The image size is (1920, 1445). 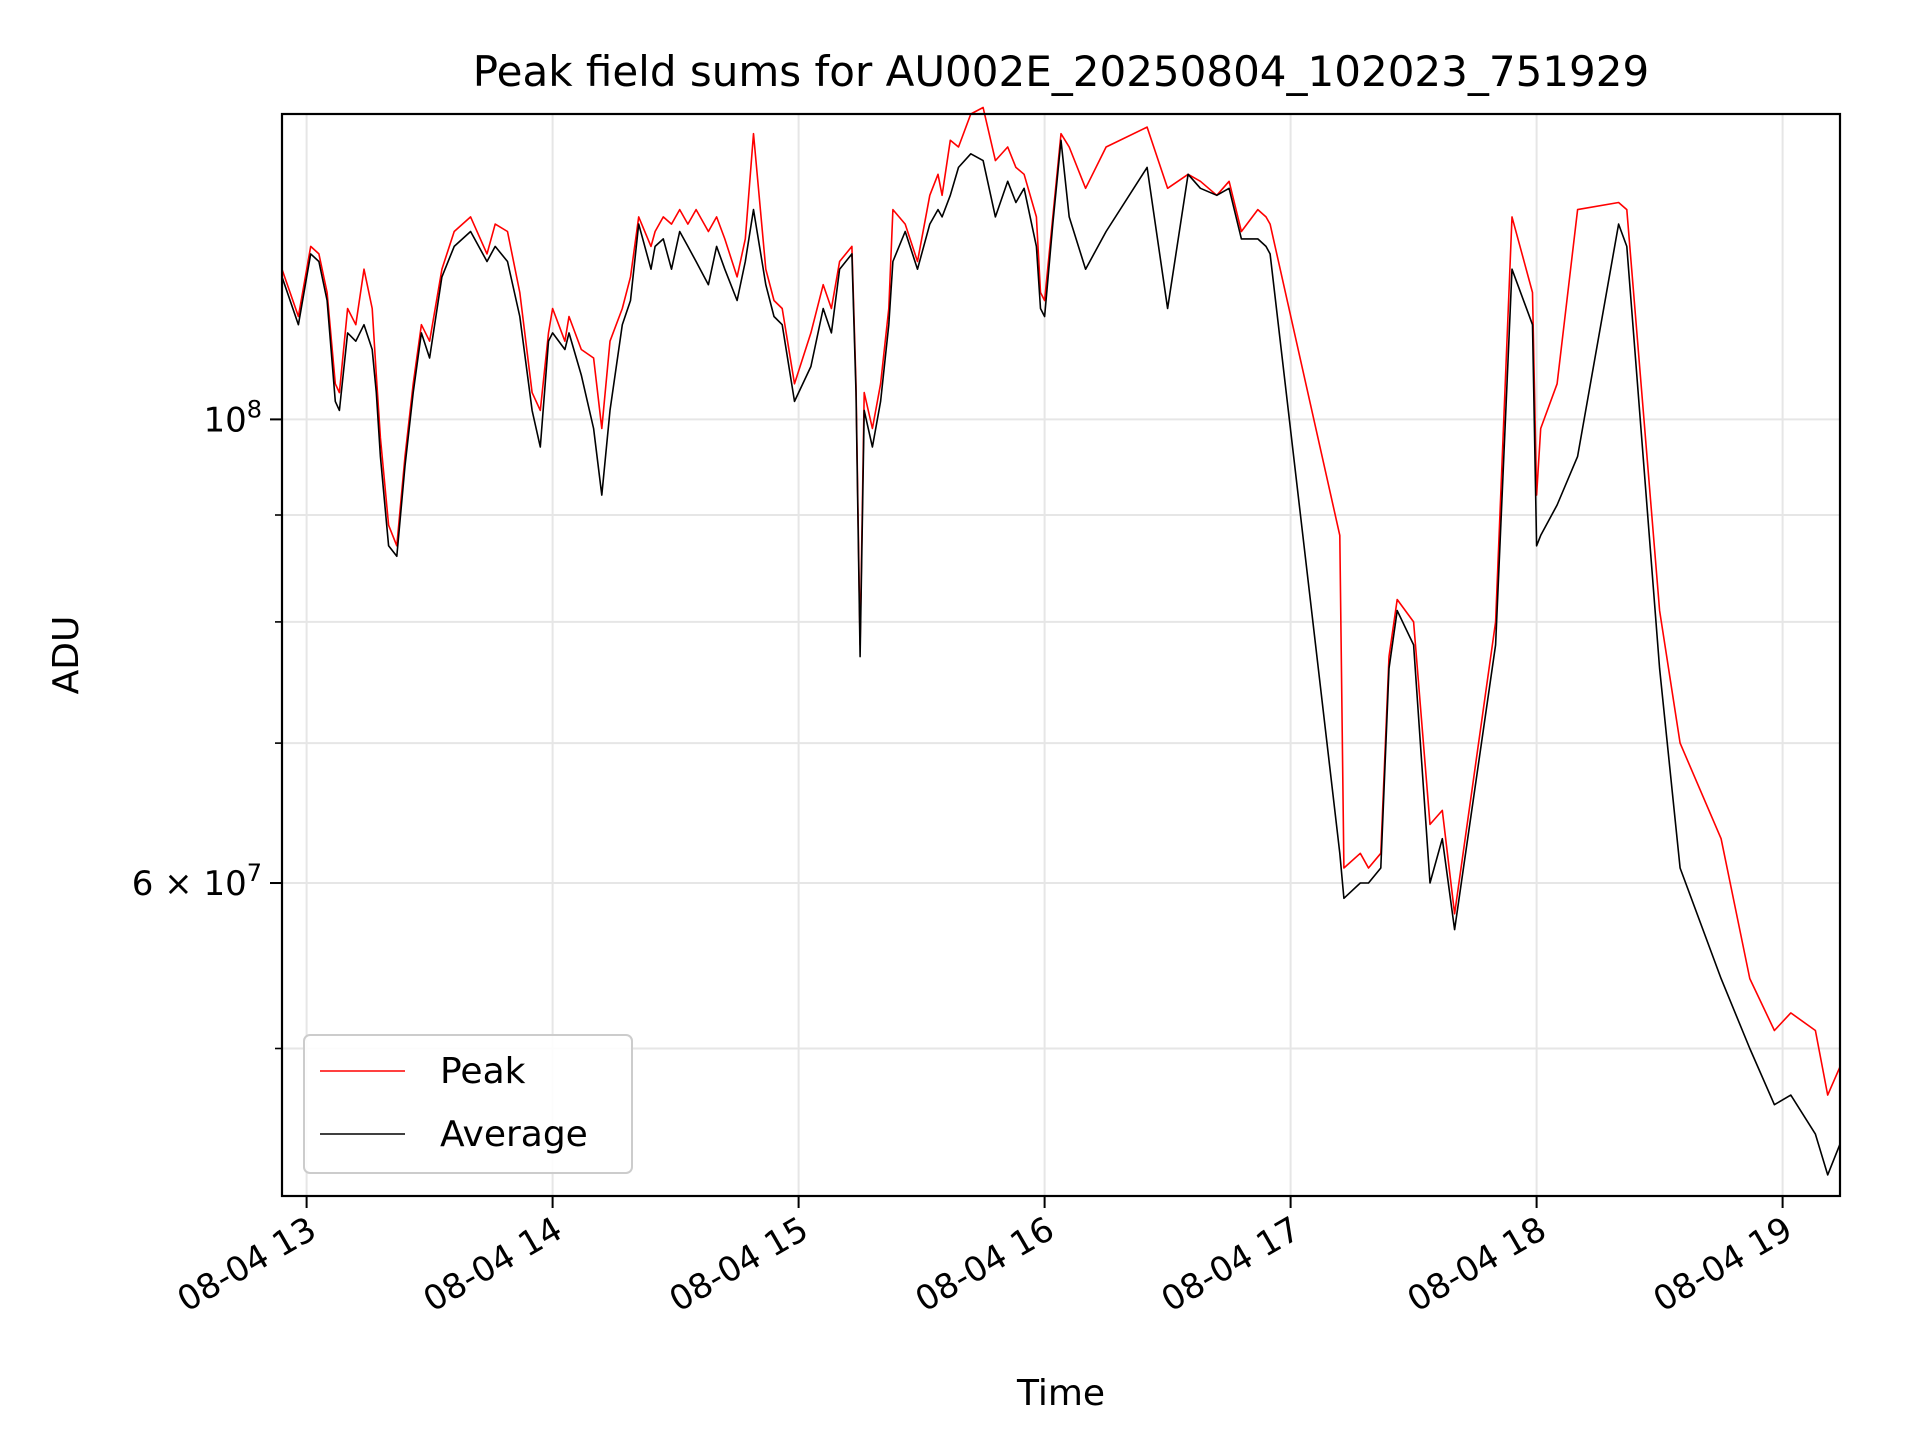 I want to click on y-tick-label: 6 × 107, so click(x=197, y=881).